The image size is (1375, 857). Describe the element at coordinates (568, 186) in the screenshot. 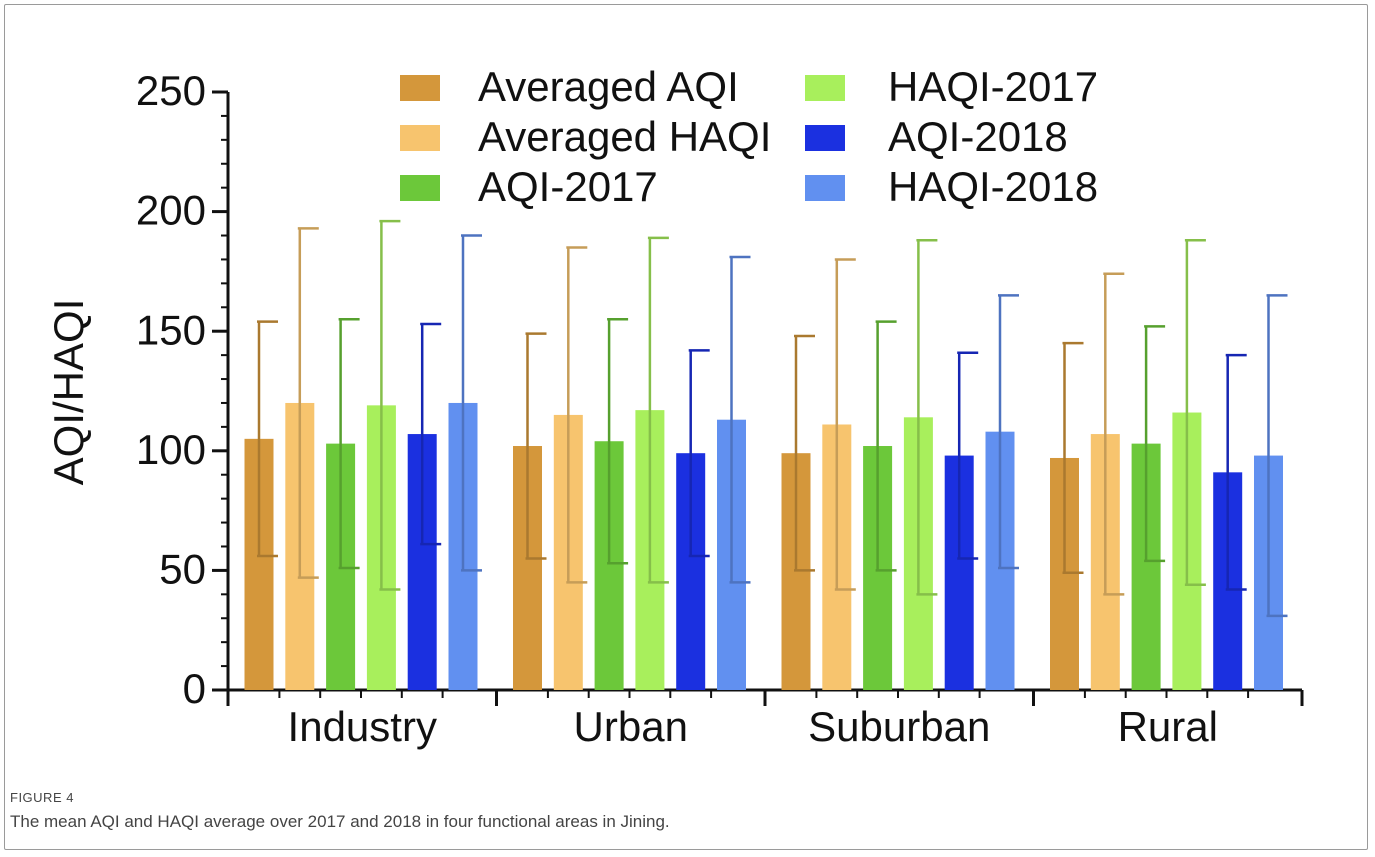

I see `legend-label: AQI-2017` at that location.